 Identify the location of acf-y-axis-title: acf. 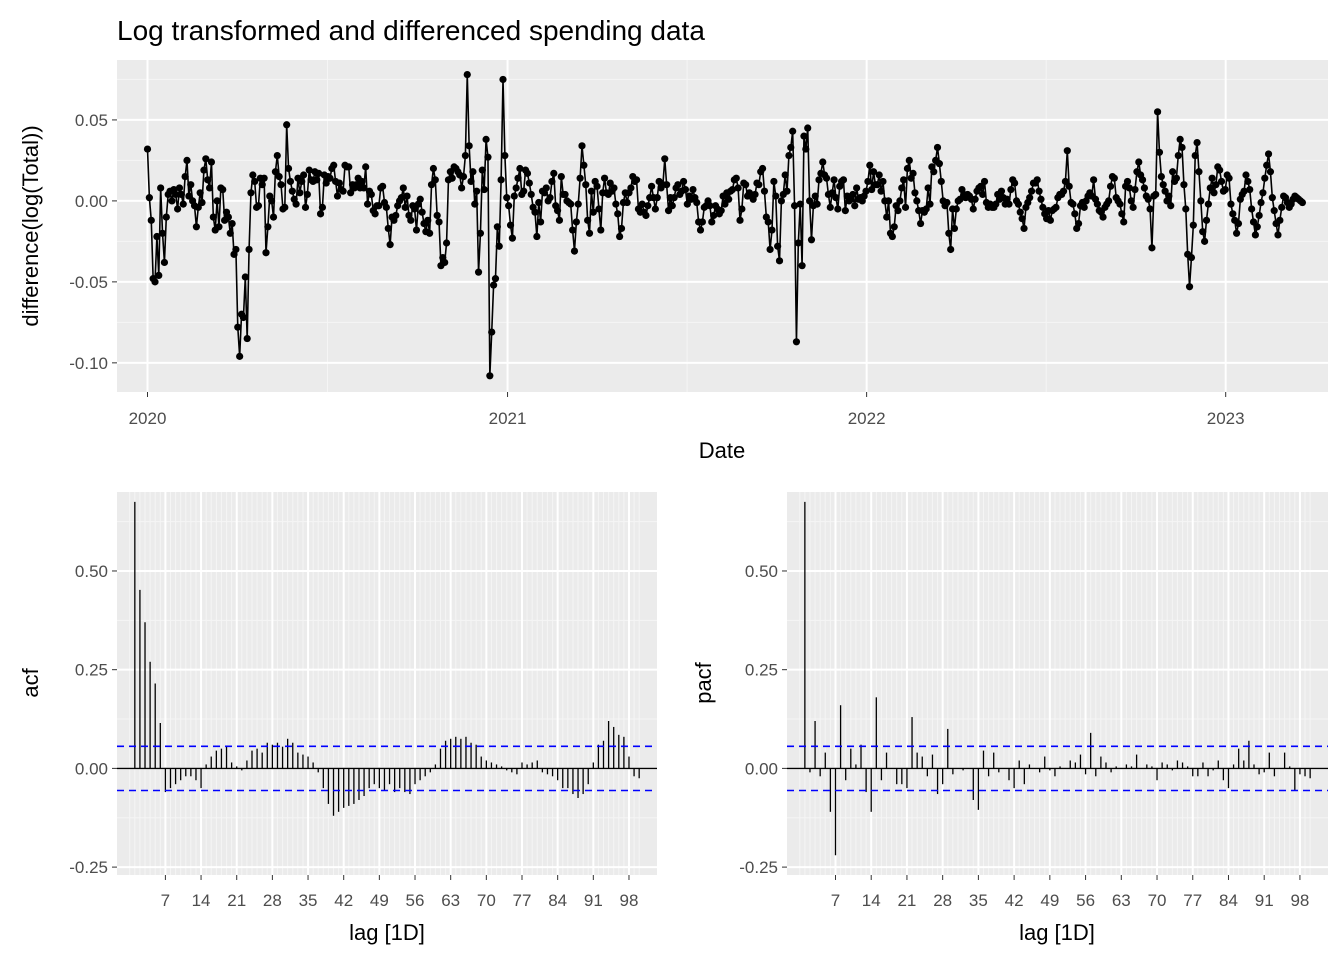
(30, 682).